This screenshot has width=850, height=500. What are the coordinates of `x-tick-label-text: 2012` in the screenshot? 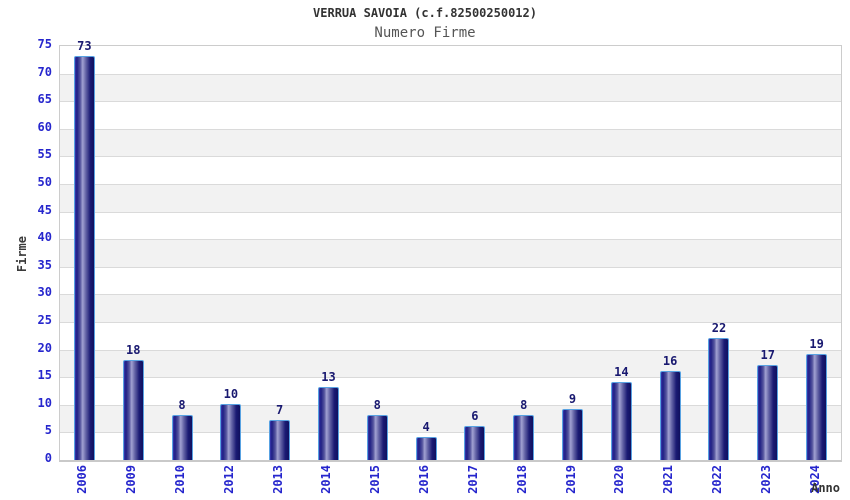 It's located at (228, 479).